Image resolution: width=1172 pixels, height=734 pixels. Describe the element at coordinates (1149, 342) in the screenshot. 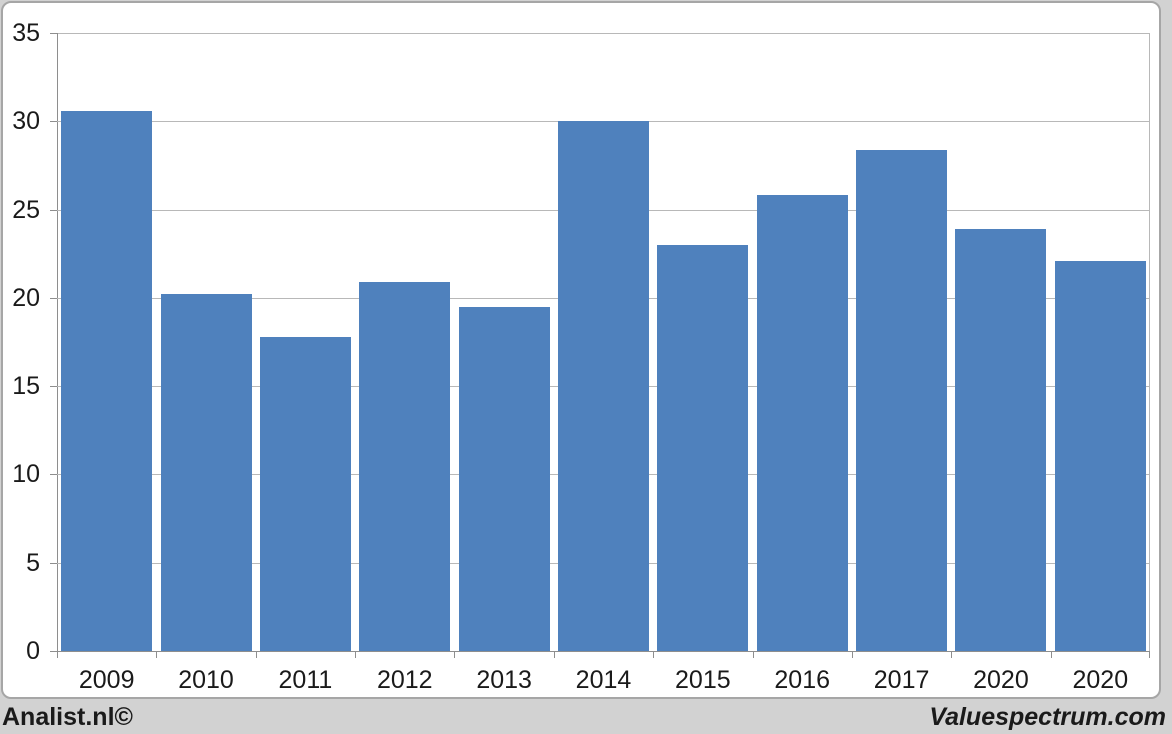

I see `plot-border-right` at that location.